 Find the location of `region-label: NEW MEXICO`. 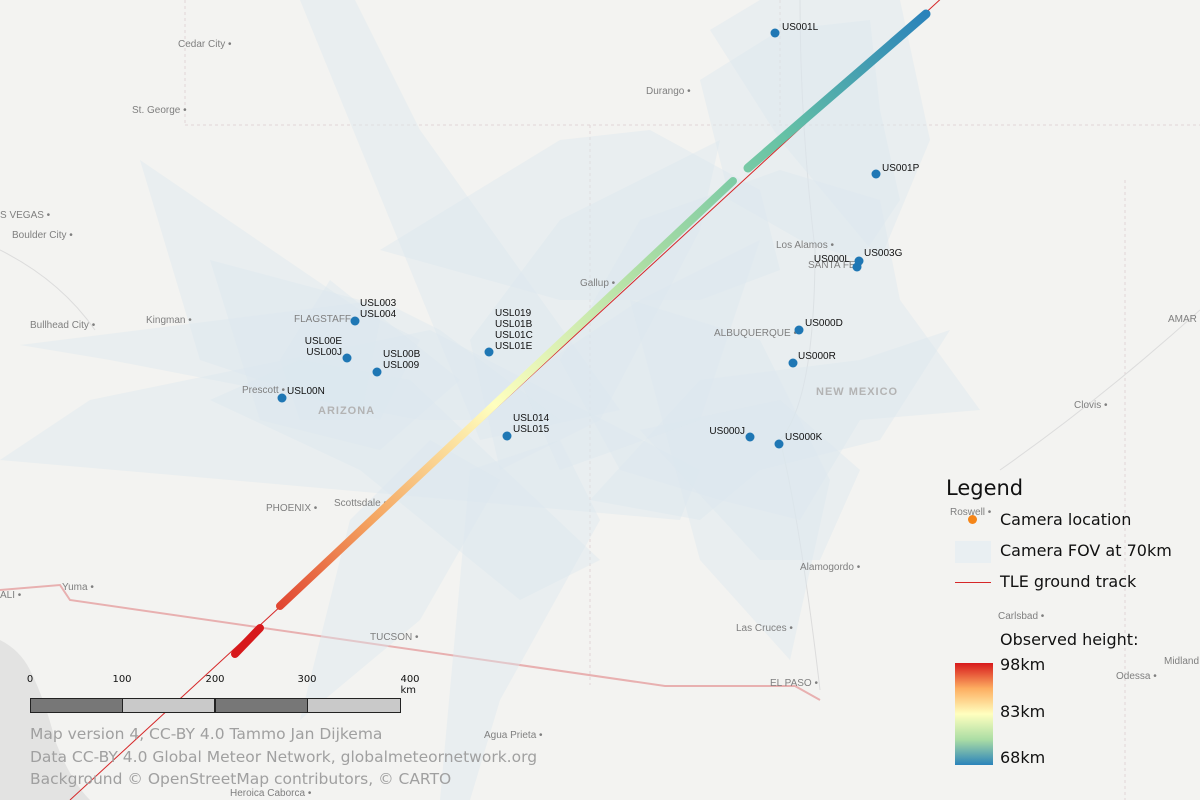

region-label: NEW MEXICO is located at coordinates (857, 392).